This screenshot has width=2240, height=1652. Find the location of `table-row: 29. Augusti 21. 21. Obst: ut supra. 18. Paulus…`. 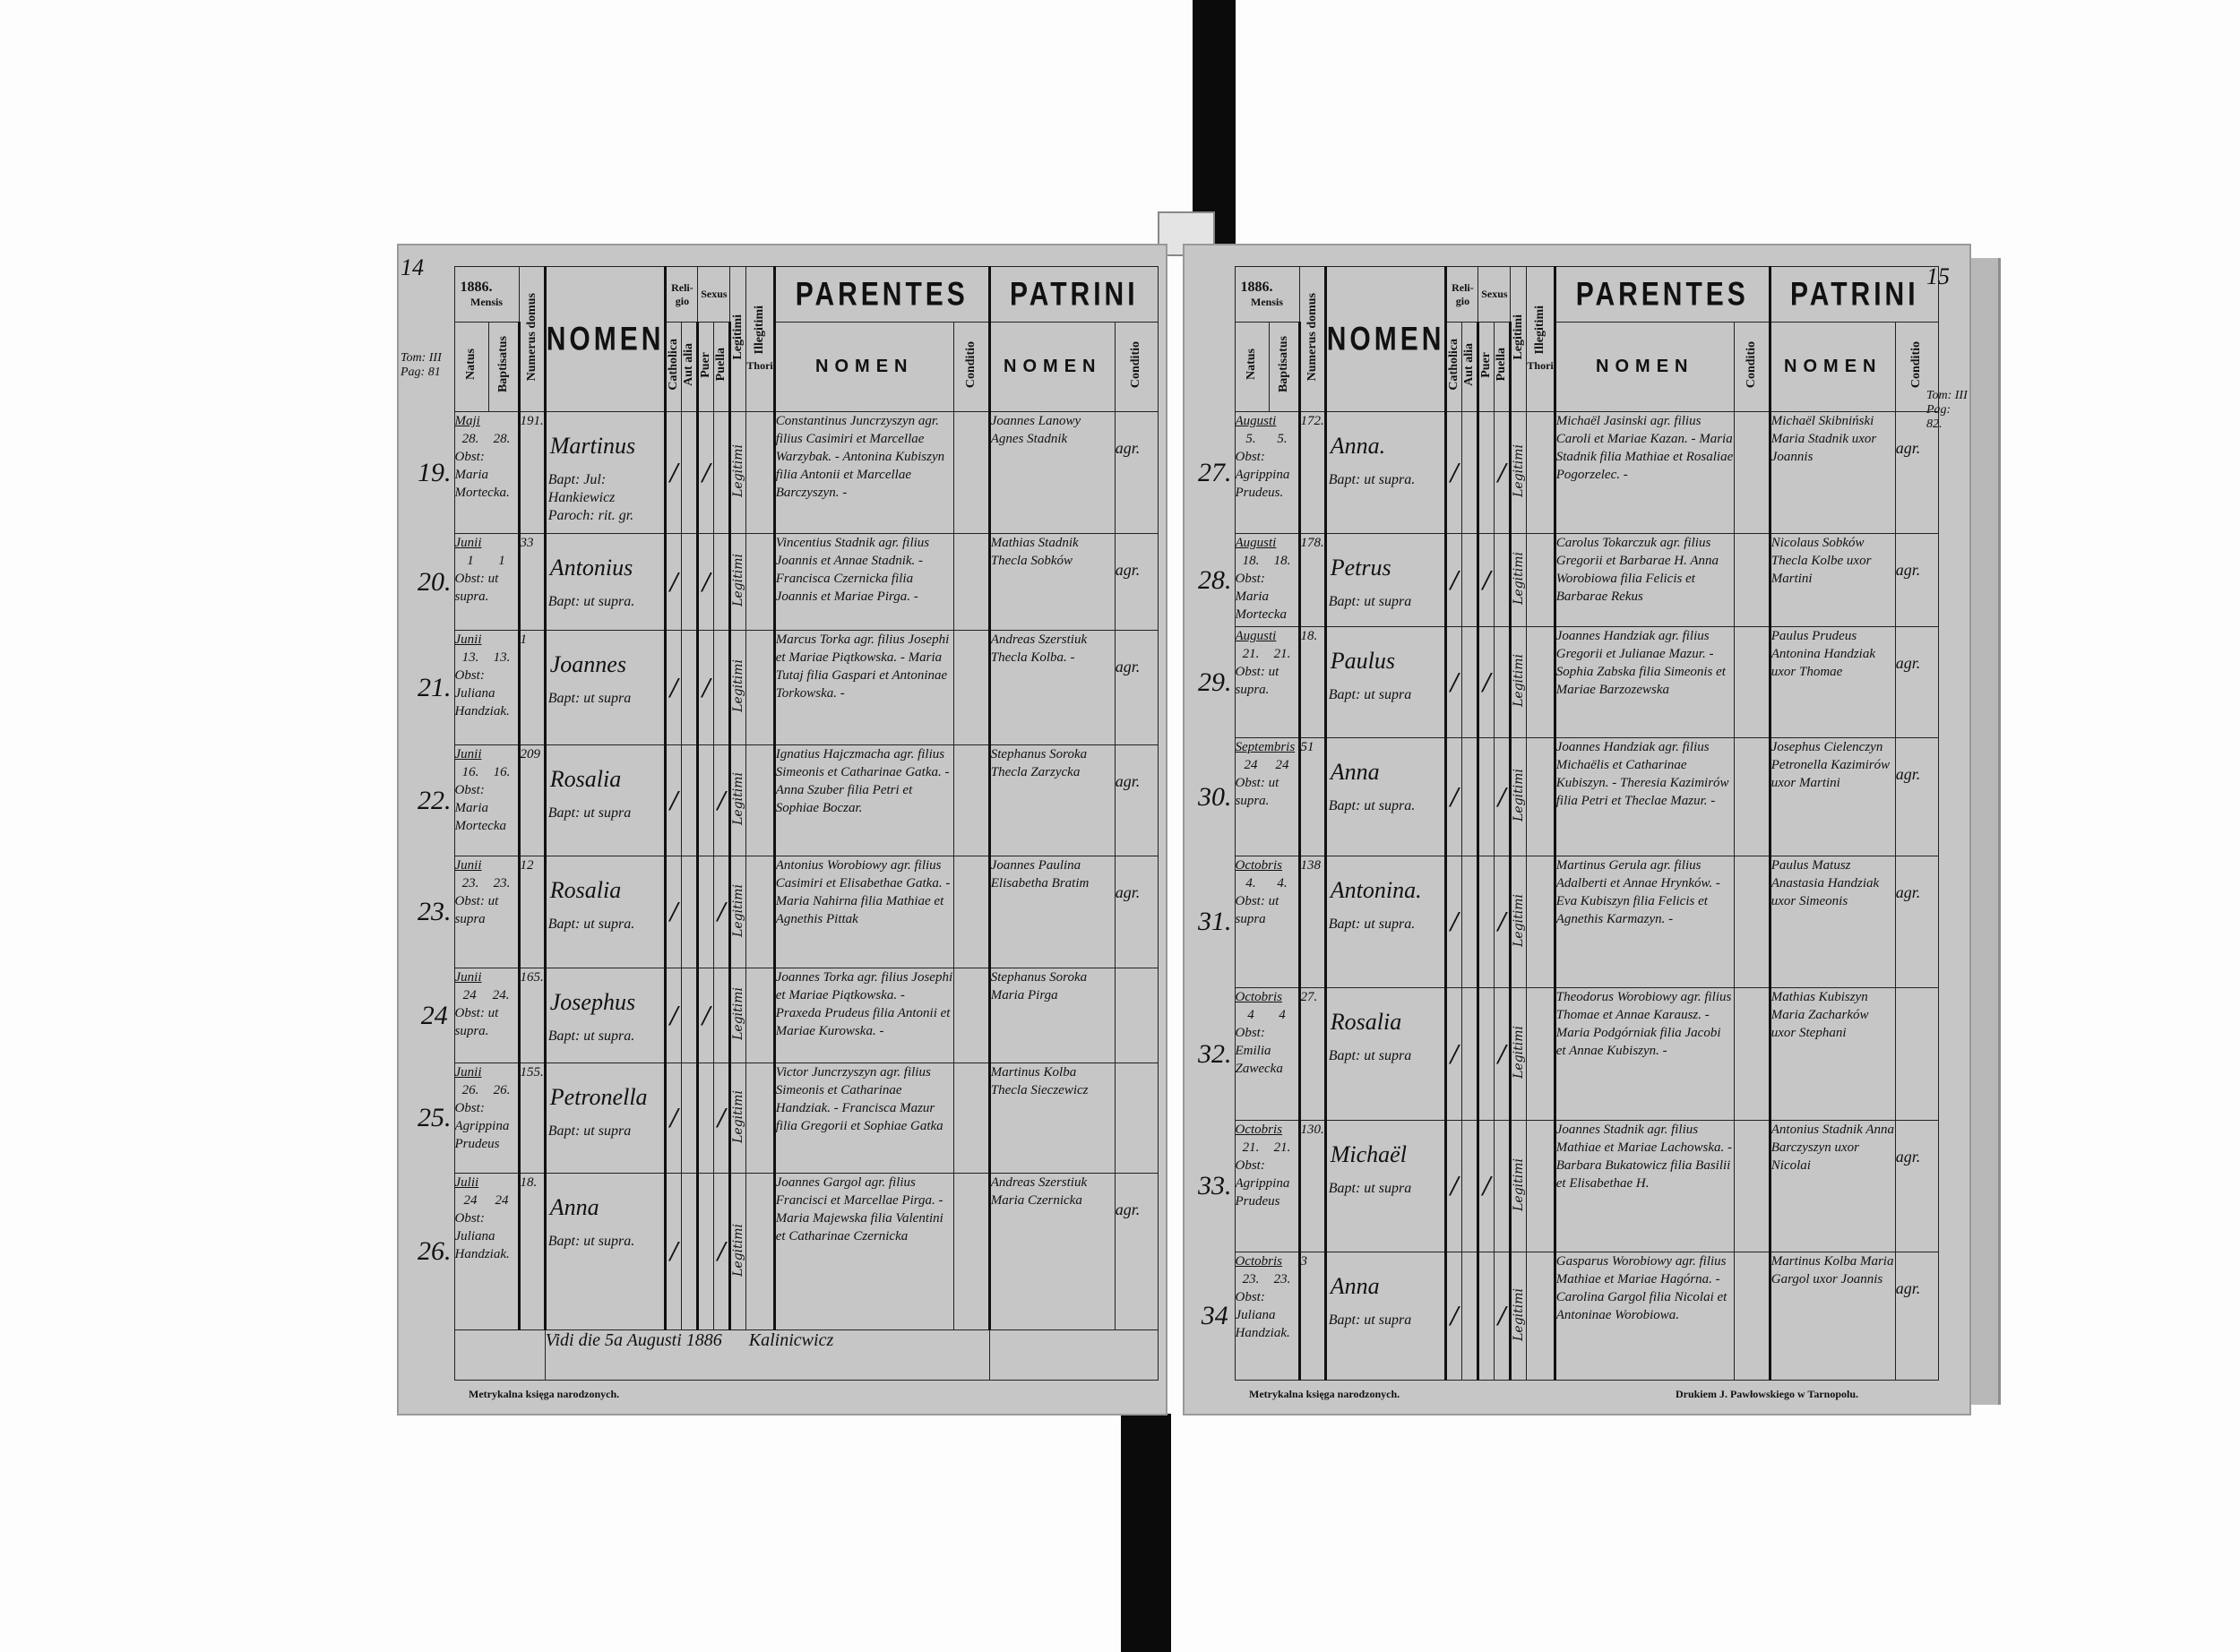

table-row: 29. Augusti 21. 21. Obst: ut supra. 18. Paulus… is located at coordinates (1567, 682).